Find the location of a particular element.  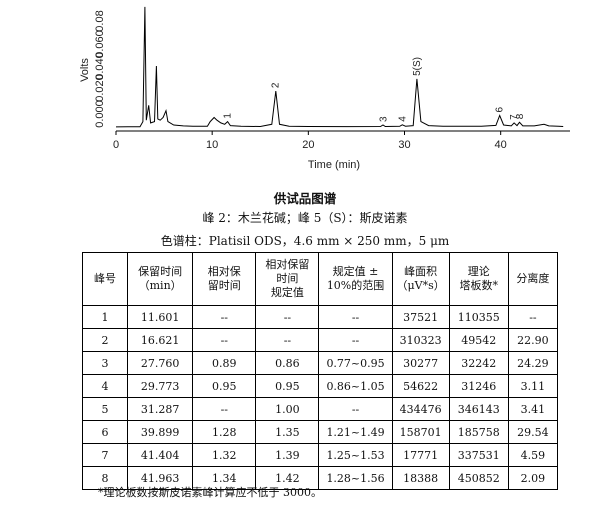

table-cell: 16.621 is located at coordinates (160, 340).